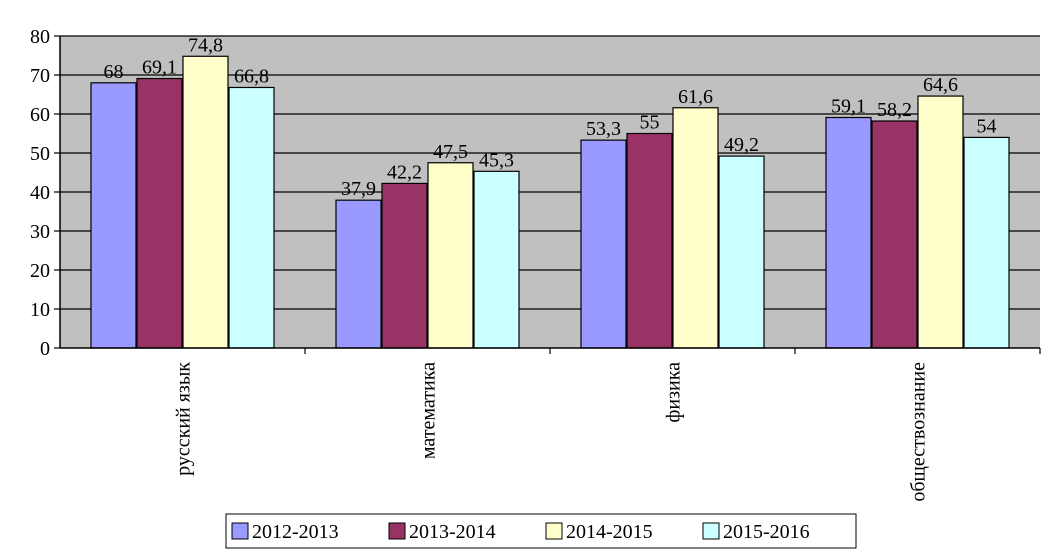 This screenshot has width=1048, height=552. Describe the element at coordinates (894, 110) in the screenshot. I see `data-label: 58,2` at that location.